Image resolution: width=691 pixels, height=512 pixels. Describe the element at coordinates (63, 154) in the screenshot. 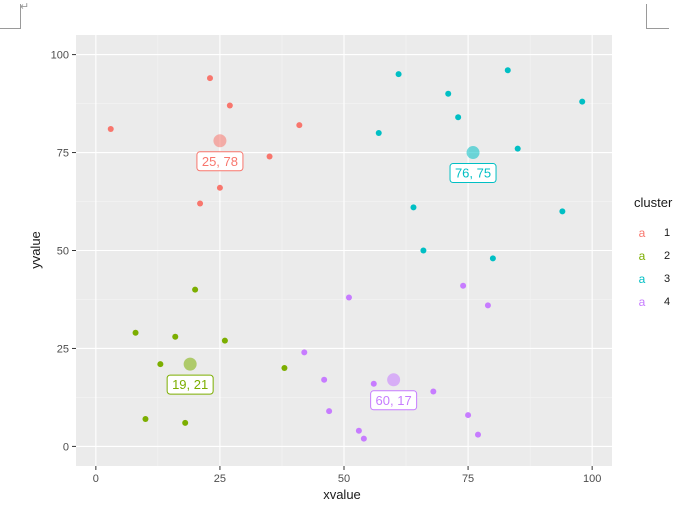

I see `y-tick-label: 75` at that location.